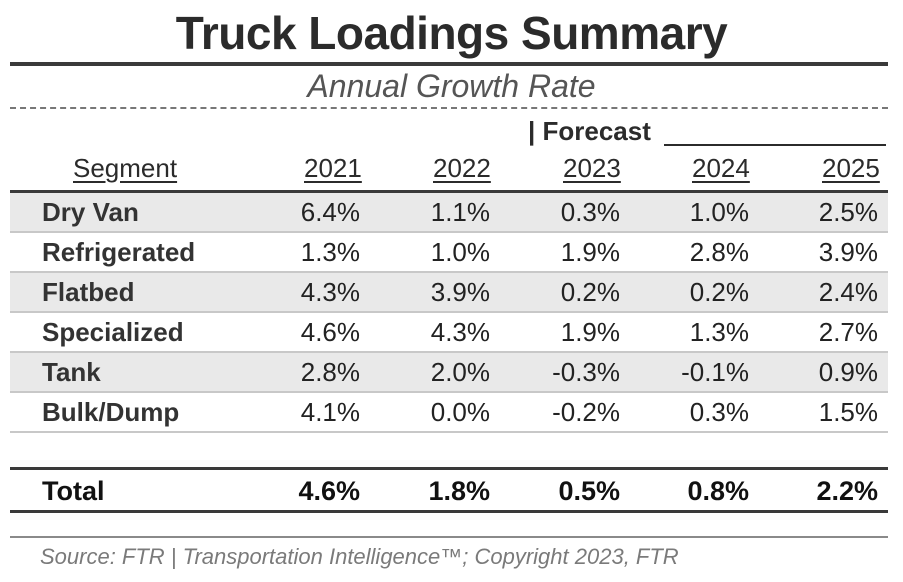  What do you see at coordinates (851, 168) in the screenshot?
I see `year-header: 2025` at bounding box center [851, 168].